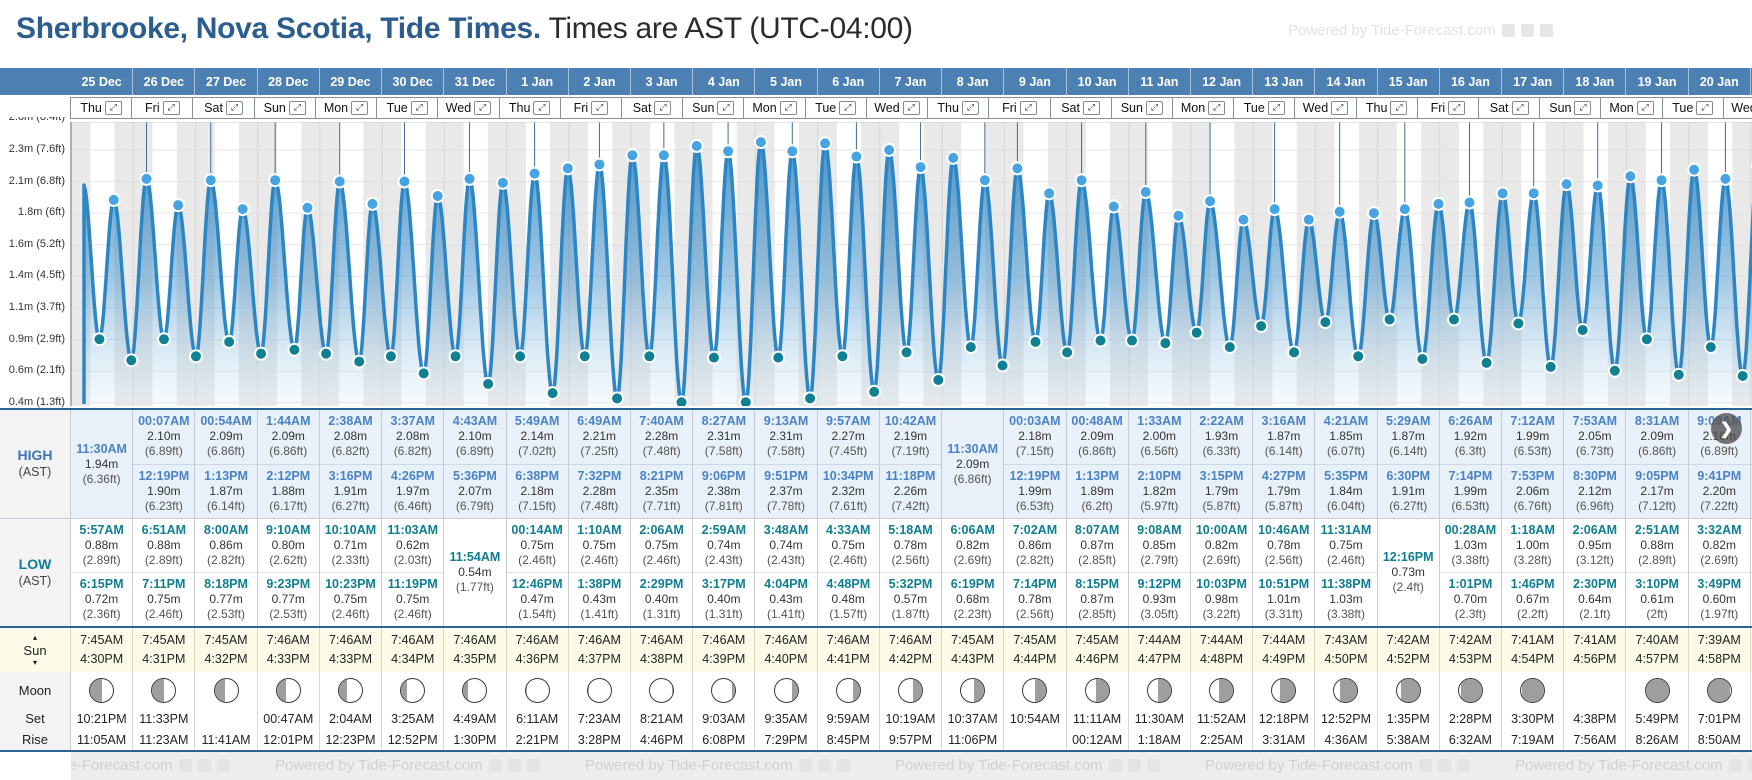  What do you see at coordinates (1741, 108) in the screenshot?
I see `day-of-week-label: Wed` at bounding box center [1741, 108].